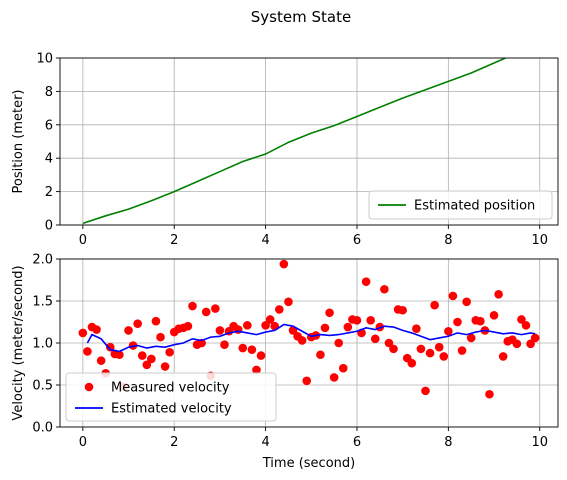 Image resolution: width=567 pixels, height=480 pixels. Describe the element at coordinates (42, 260) in the screenshot. I see `y-tick-label: 2.0` at that location.